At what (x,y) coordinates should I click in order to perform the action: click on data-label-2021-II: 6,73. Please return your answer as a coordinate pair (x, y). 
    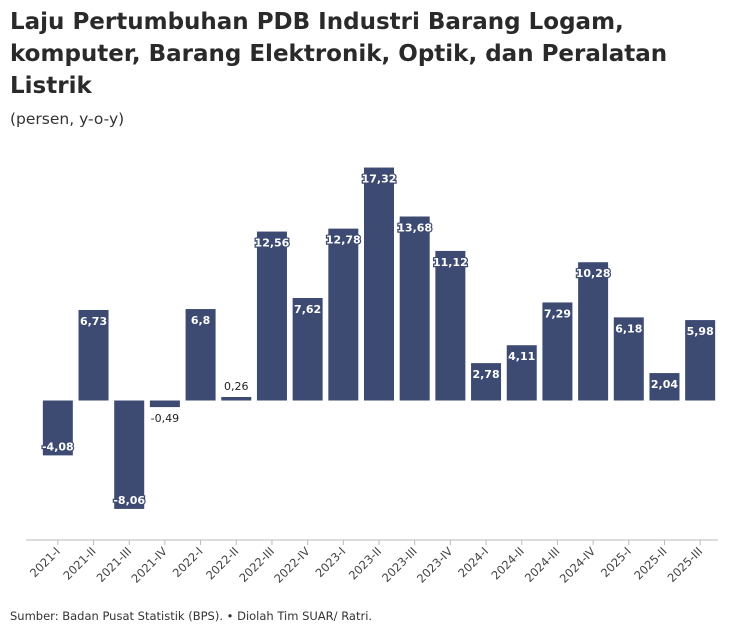
    Looking at the image, I should click on (93, 321).